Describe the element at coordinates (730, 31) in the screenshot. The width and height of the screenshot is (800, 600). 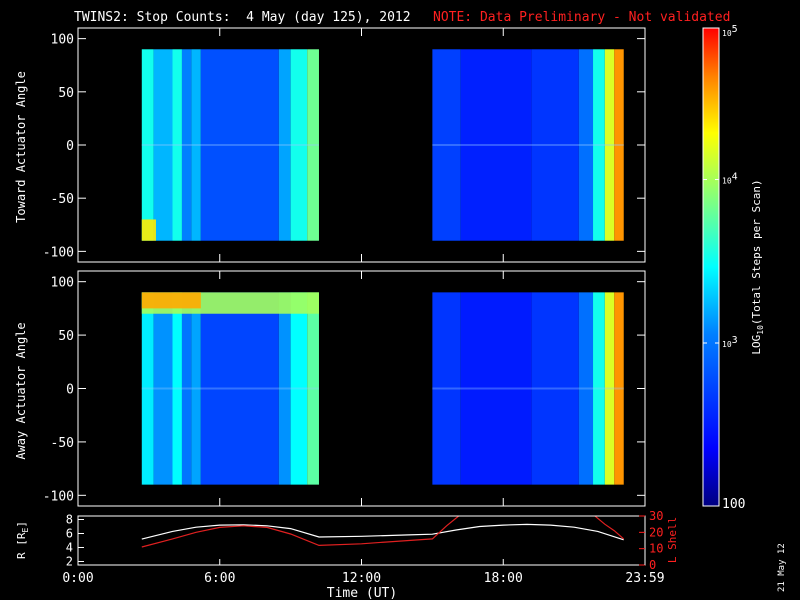
I see `colorbar-tick-label: 10⁵` at that location.